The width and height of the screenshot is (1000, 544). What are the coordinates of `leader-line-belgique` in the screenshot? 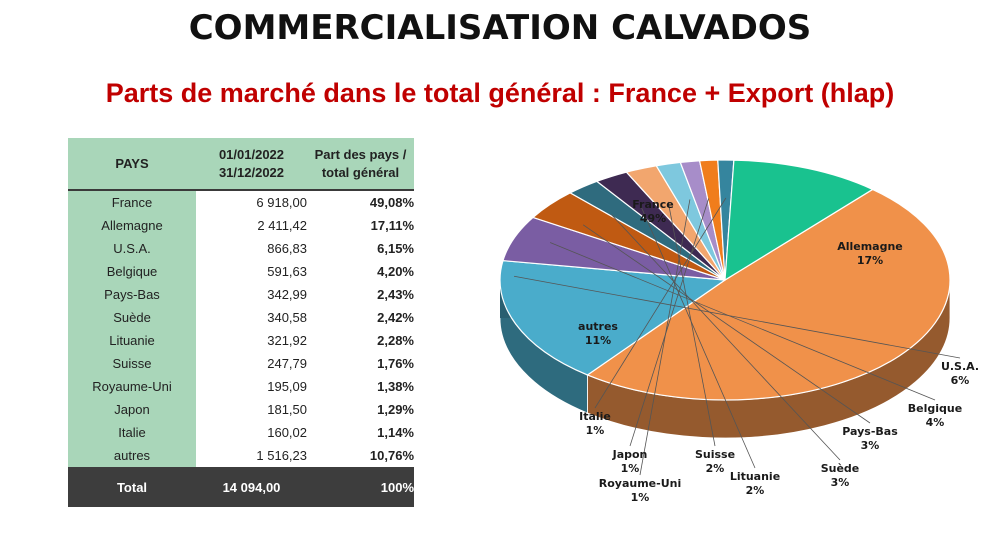 It's located at (742, 321).